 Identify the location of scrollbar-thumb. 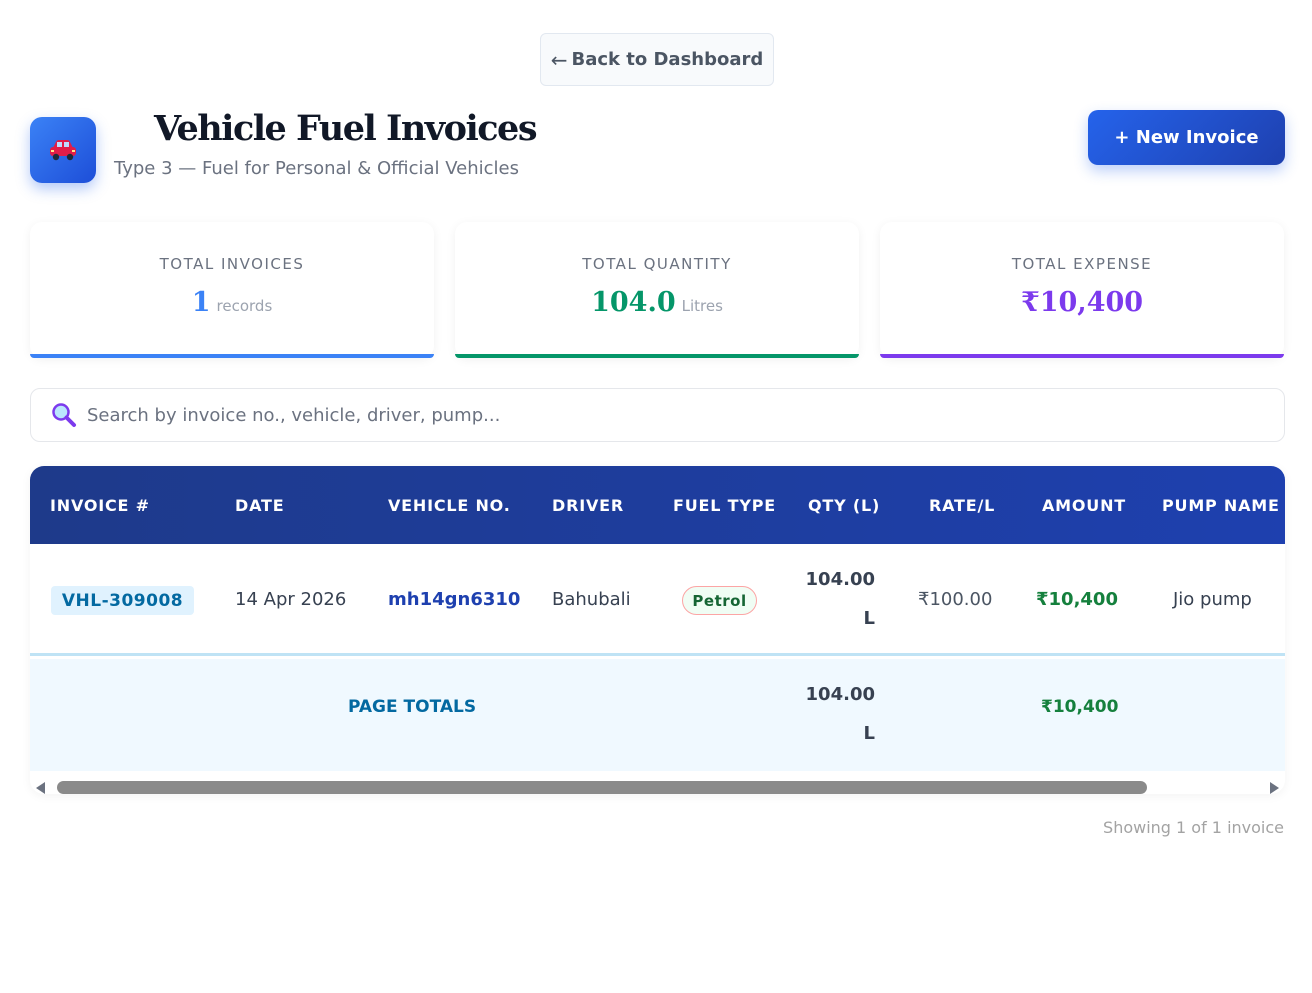
(602, 787).